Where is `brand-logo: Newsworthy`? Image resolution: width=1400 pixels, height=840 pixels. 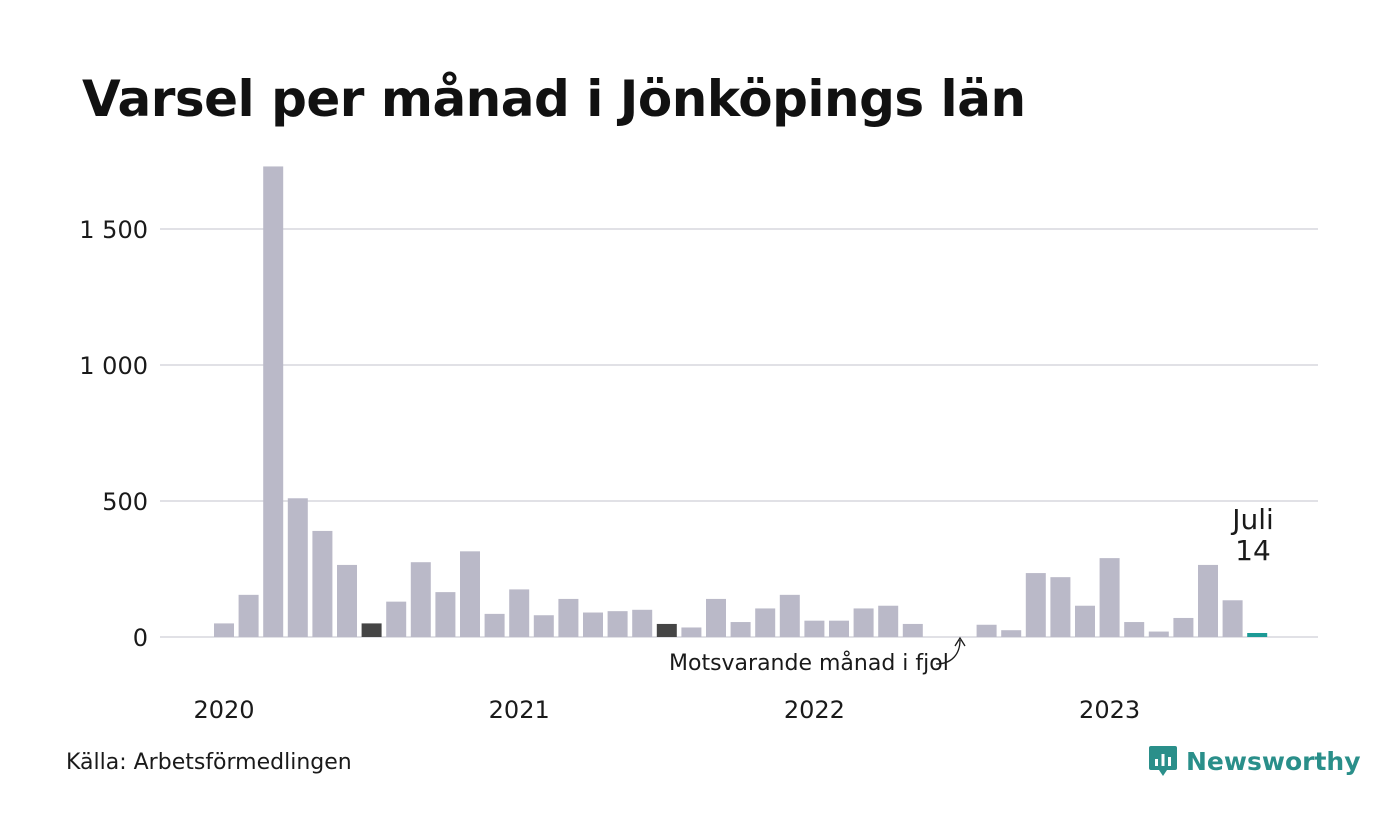
brand-logo: Newsworthy is located at coordinates (1254, 761).